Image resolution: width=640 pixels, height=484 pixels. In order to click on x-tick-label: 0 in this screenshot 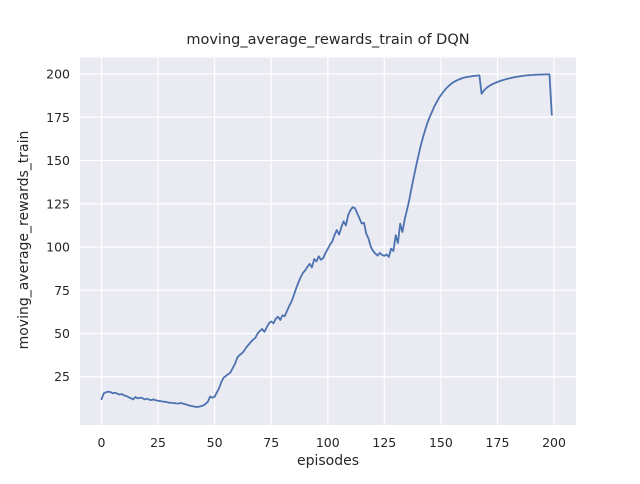, I will do `click(102, 442)`.